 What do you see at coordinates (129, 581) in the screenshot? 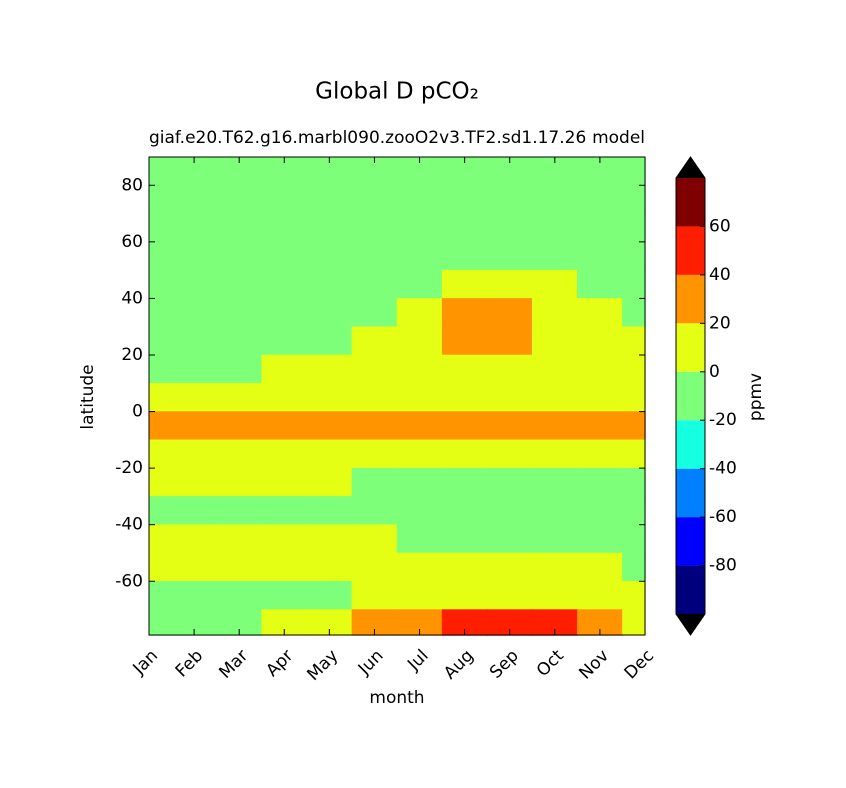
I see `y-tick-label: -60` at bounding box center [129, 581].